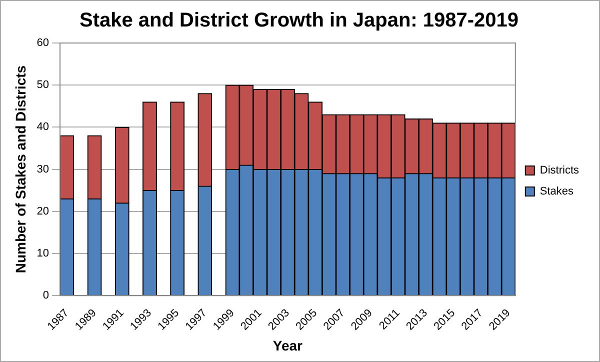 The width and height of the screenshot is (600, 362). I want to click on legend-label: Stakes, so click(557, 192).